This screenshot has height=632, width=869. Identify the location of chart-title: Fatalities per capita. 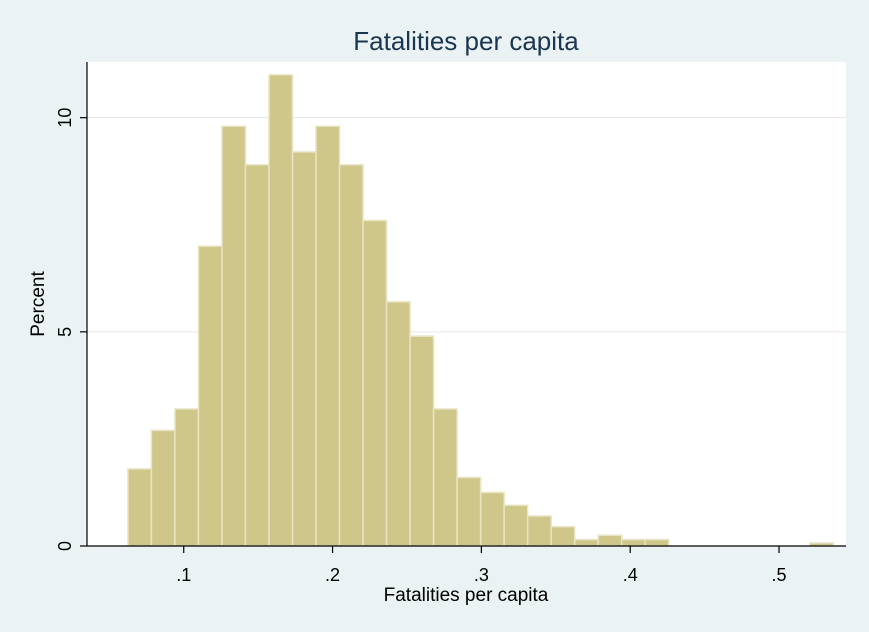
(466, 41).